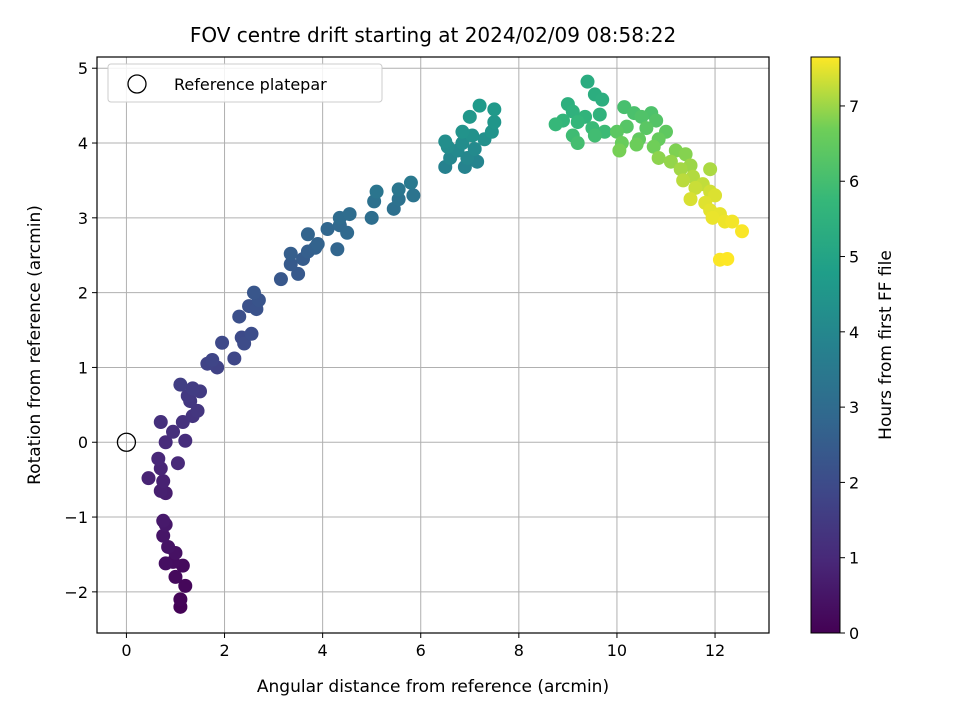 This screenshot has height=720, width=960. I want to click on legend-box, so click(245, 83).